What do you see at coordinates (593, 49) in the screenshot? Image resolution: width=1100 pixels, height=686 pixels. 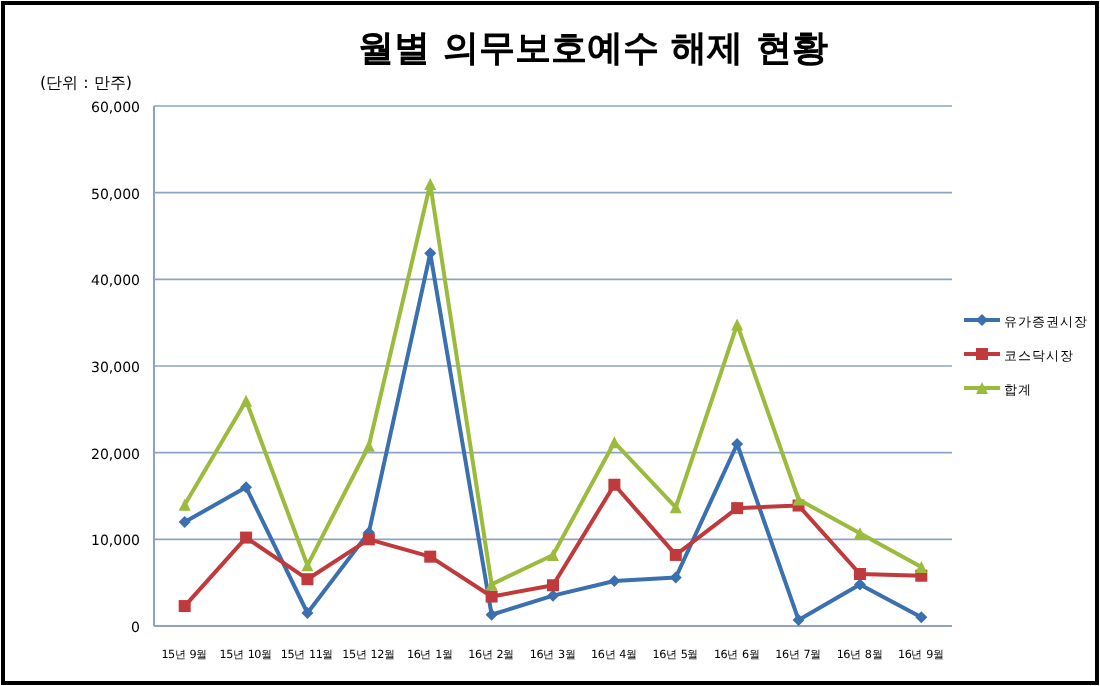 I see `chart-title: 월별 의무보호예수 해제 현황` at bounding box center [593, 49].